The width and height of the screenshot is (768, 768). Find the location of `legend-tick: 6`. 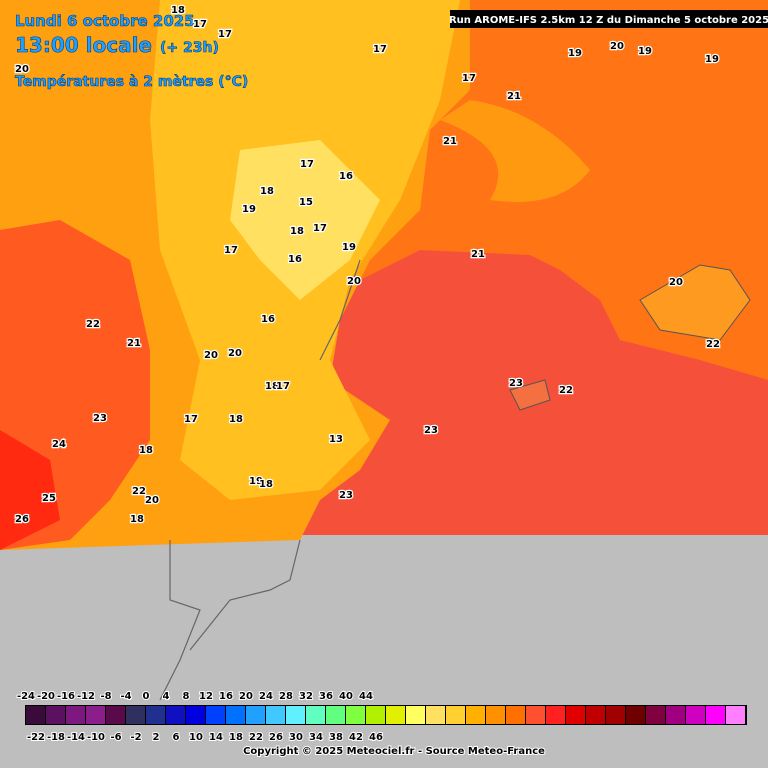

legend-tick: 6 is located at coordinates (176, 737).